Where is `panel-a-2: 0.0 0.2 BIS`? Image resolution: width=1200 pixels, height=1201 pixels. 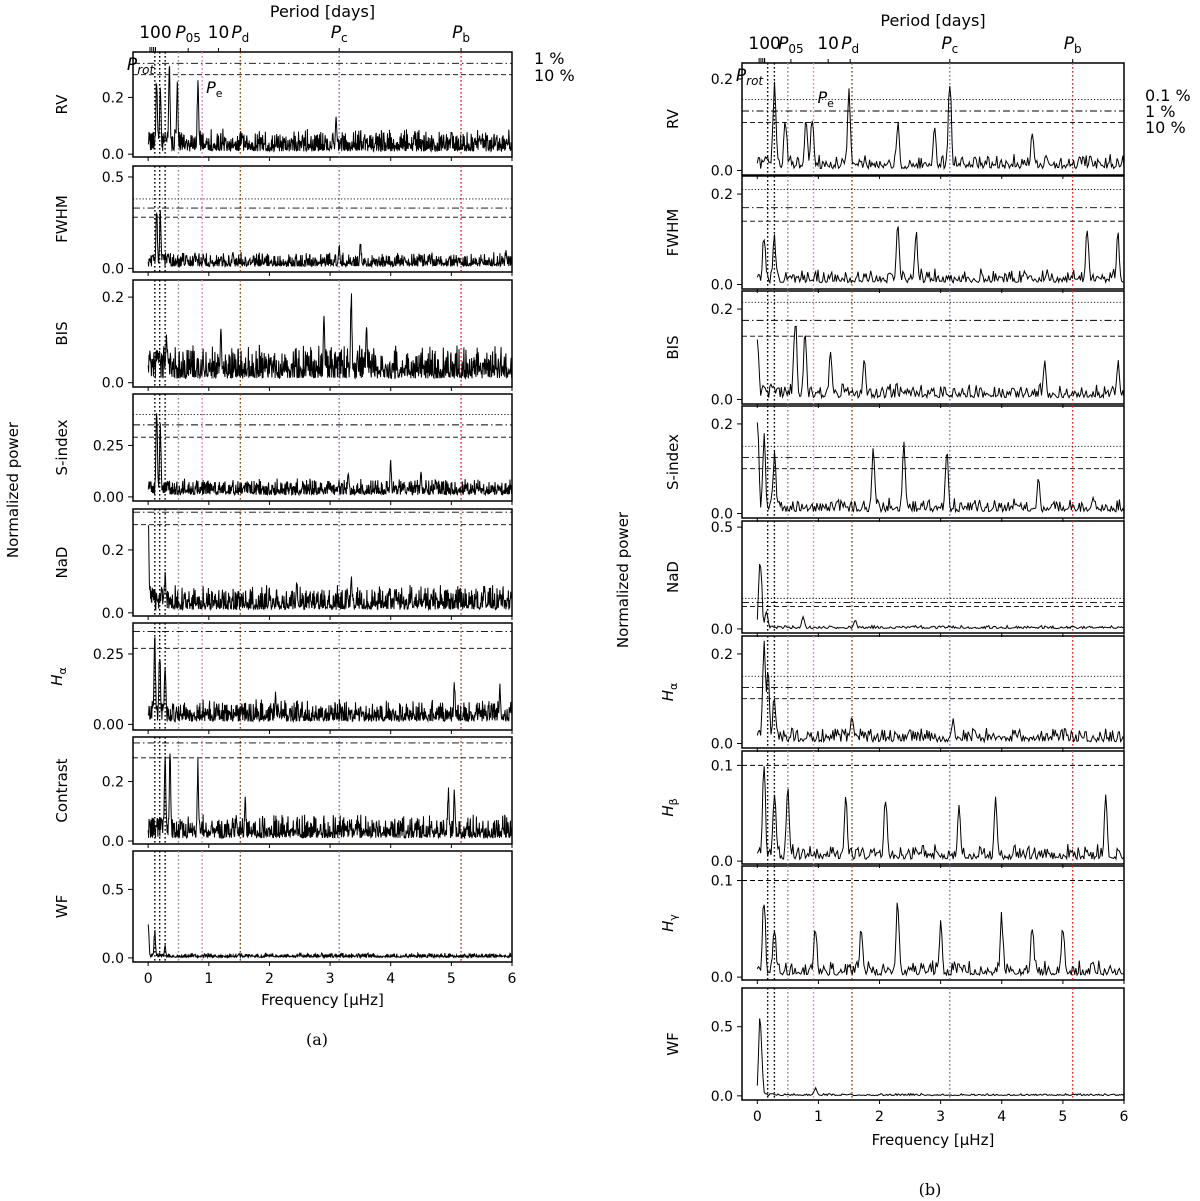 panel-a-2: 0.0 0.2 BIS is located at coordinates (283, 335).